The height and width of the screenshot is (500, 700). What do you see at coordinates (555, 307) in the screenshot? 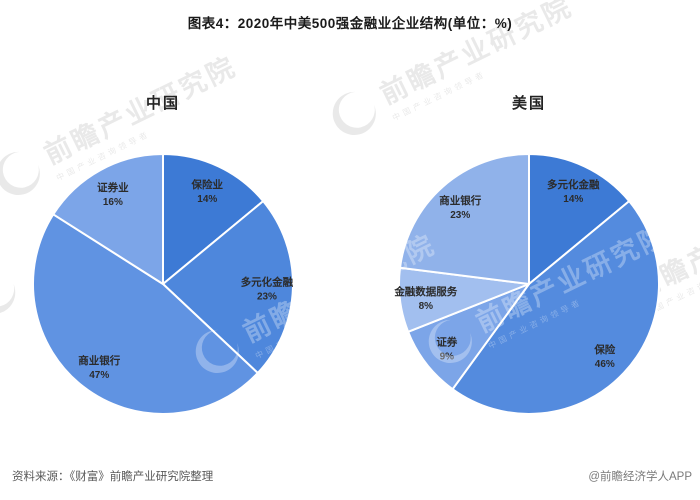
I see `pie-slice-保险` at bounding box center [555, 307].